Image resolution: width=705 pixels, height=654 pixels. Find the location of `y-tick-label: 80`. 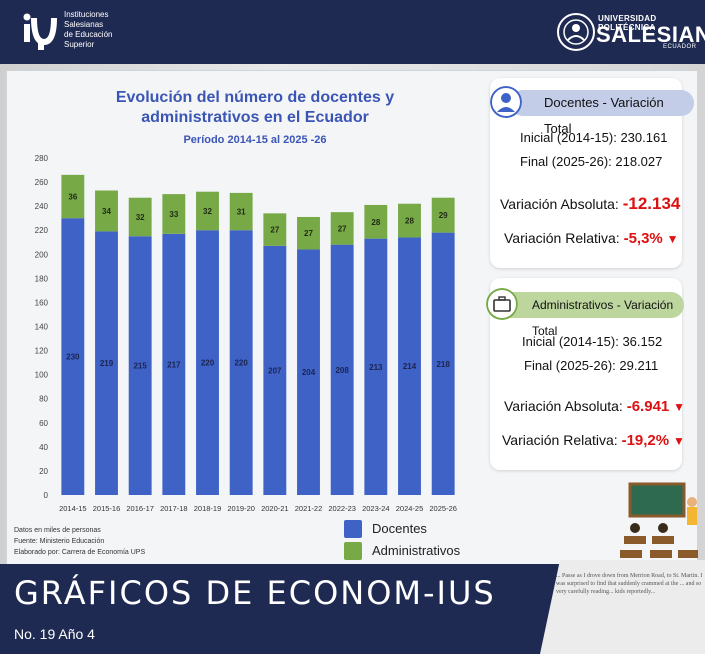

y-tick-label: 80 is located at coordinates (43, 399).